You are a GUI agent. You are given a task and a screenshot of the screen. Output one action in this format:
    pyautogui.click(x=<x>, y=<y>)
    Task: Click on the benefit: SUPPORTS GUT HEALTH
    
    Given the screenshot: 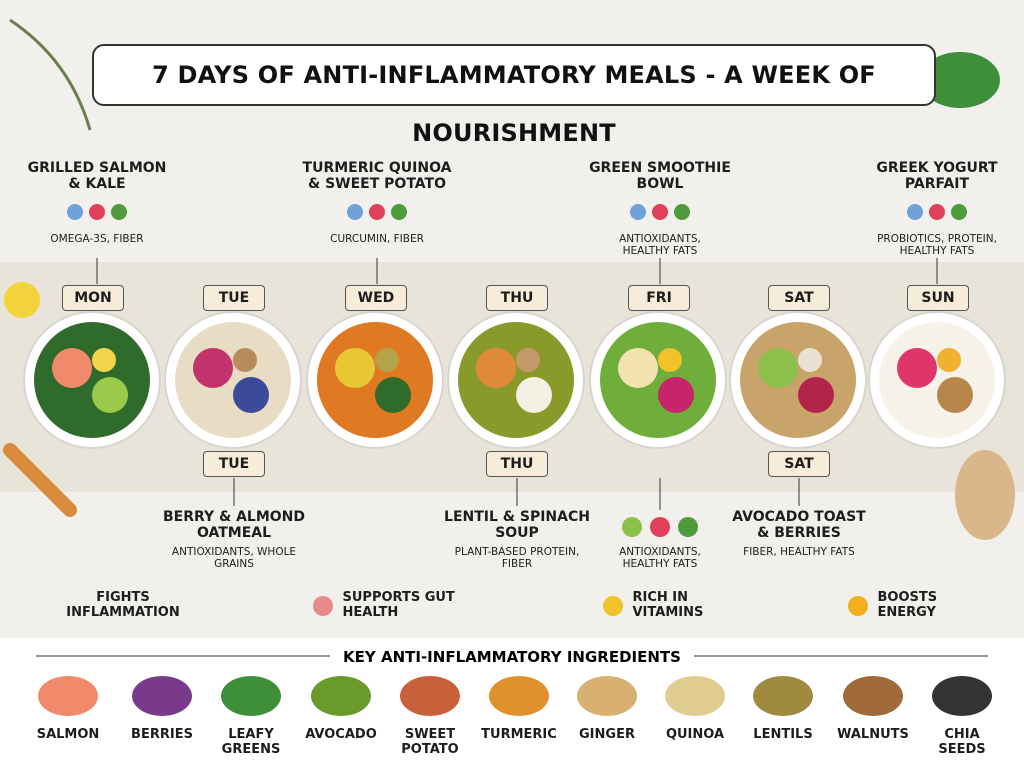 What is the action you would take?
    pyautogui.click(x=398, y=605)
    